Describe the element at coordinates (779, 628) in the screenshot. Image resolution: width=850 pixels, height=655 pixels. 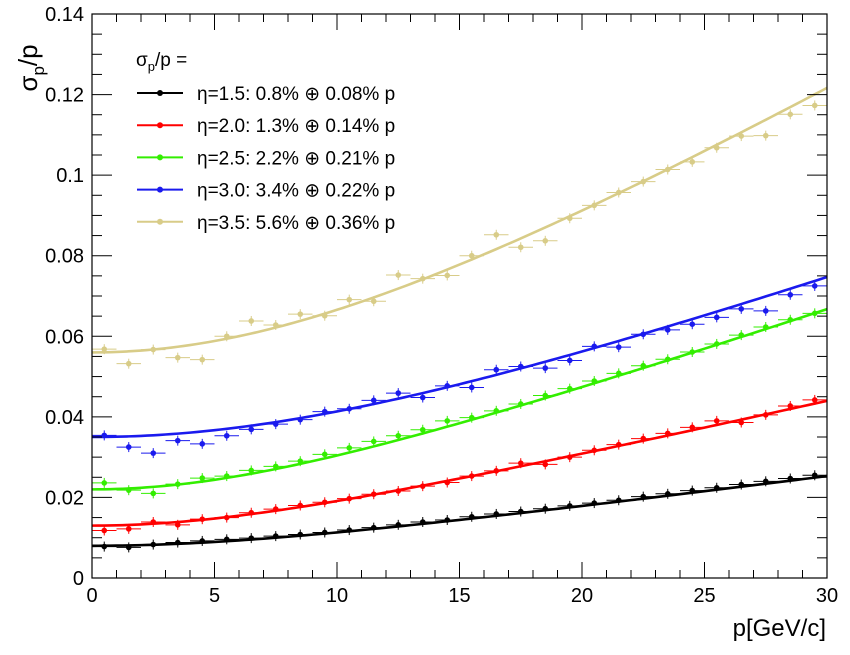
I see `x-axis-label: p[GeV/c]` at that location.